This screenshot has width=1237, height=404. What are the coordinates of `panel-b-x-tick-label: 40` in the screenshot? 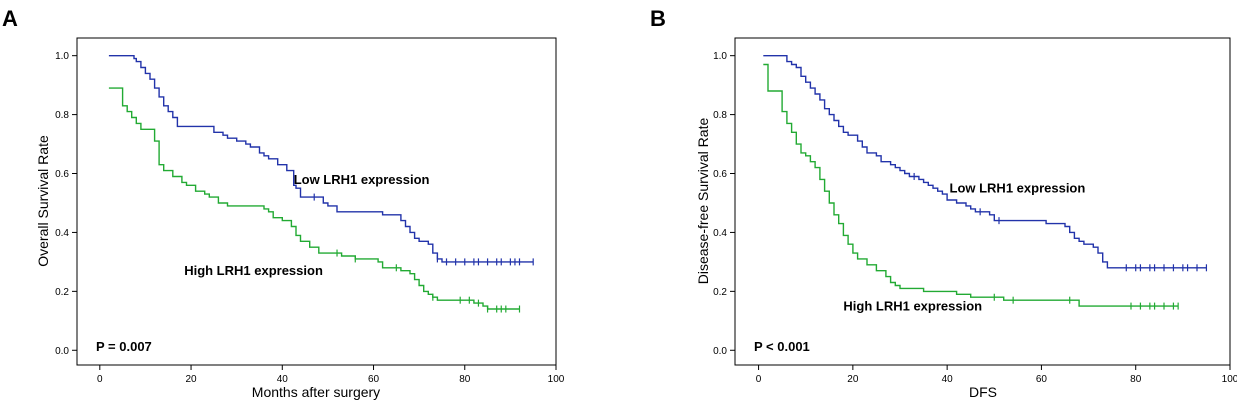 It's located at (948, 379).